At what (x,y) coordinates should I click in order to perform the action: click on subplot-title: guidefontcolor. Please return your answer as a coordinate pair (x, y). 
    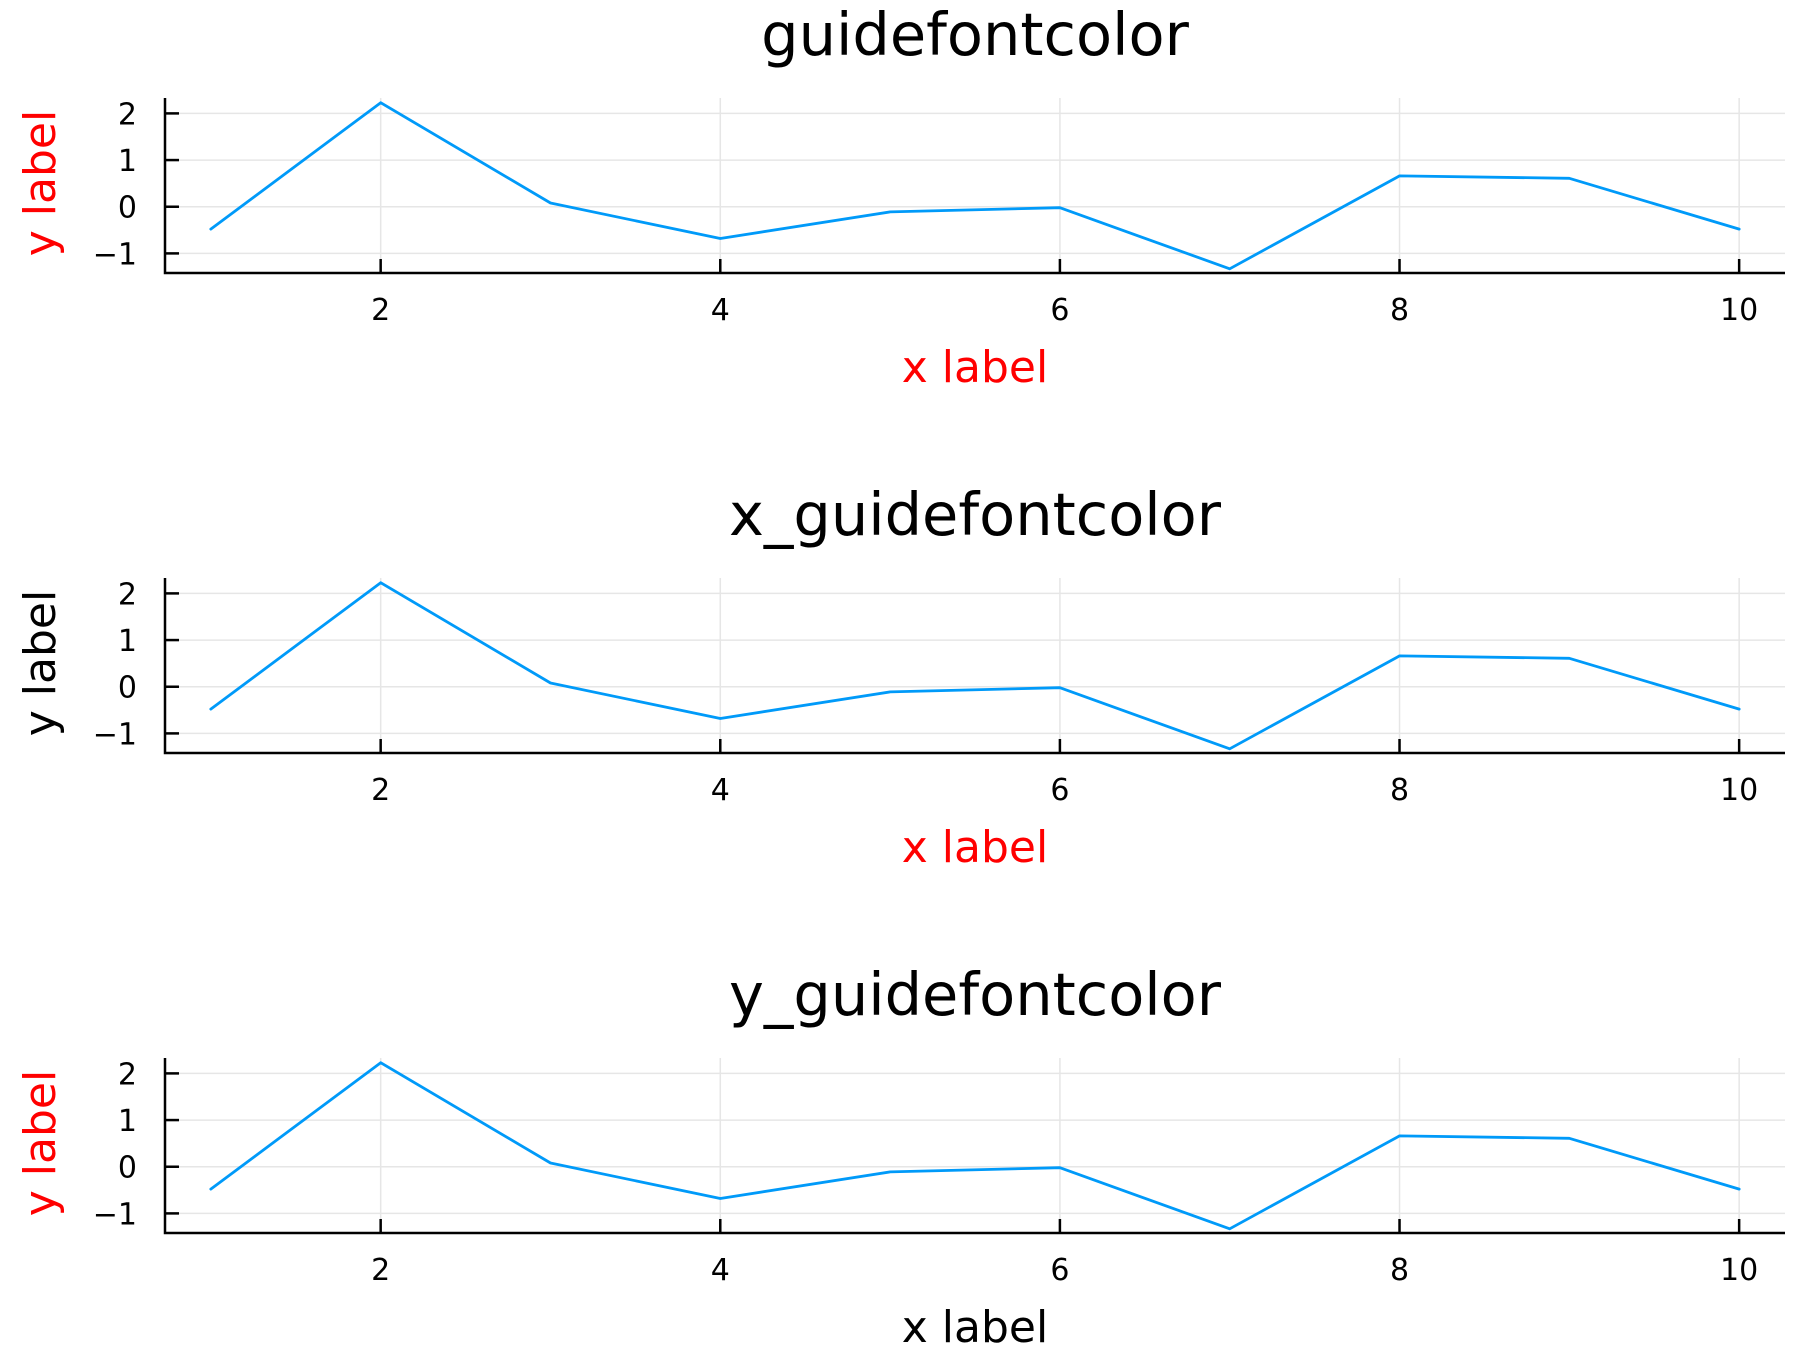
    Looking at the image, I should click on (975, 34).